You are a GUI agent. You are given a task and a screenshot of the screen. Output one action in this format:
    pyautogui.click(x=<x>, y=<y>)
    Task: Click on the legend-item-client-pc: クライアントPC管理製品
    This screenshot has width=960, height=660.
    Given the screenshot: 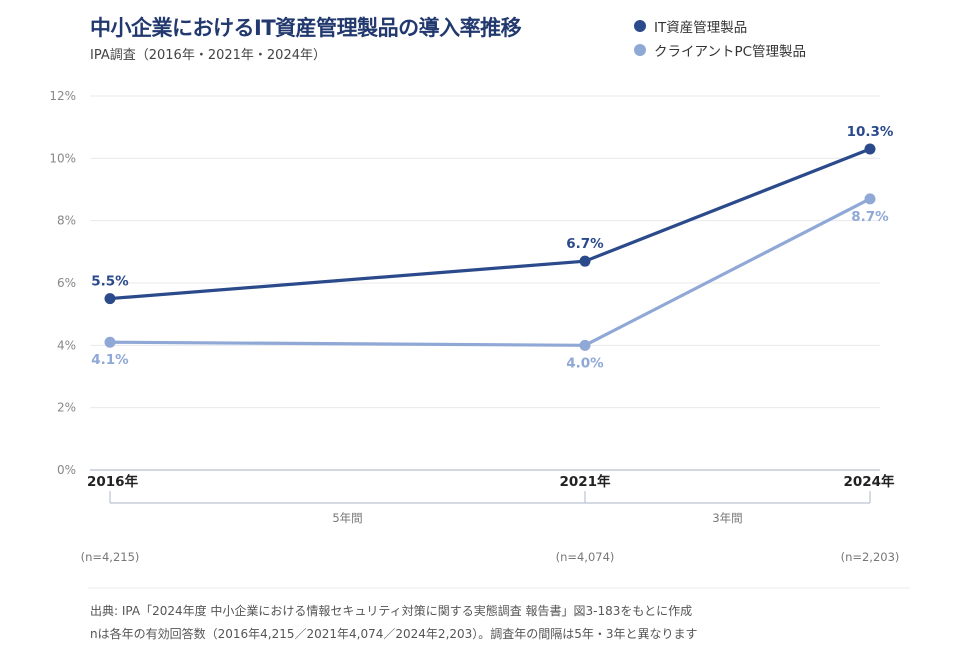 What is the action you would take?
    pyautogui.click(x=720, y=50)
    